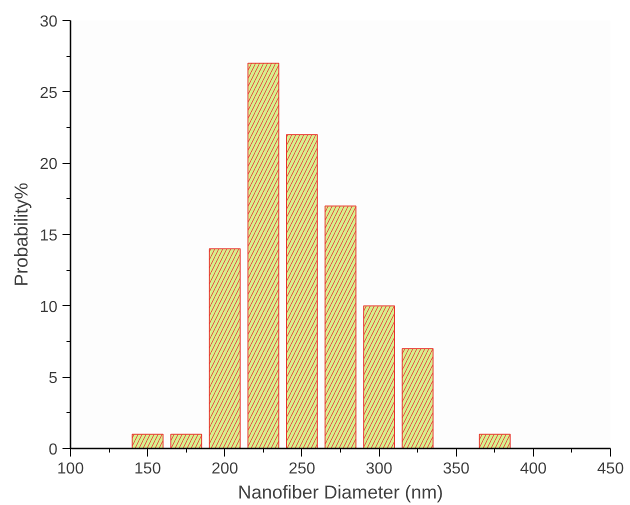 The image size is (630, 505). I want to click on x-tick-label: 150, so click(148, 469).